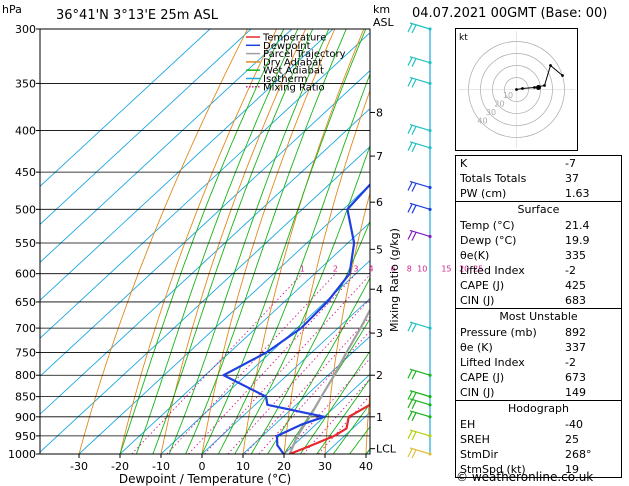 The width and height of the screenshot is (629, 486). What do you see at coordinates (519, 178) in the screenshot?
I see `totals-totals-row: Totals Totals 37` at bounding box center [519, 178].